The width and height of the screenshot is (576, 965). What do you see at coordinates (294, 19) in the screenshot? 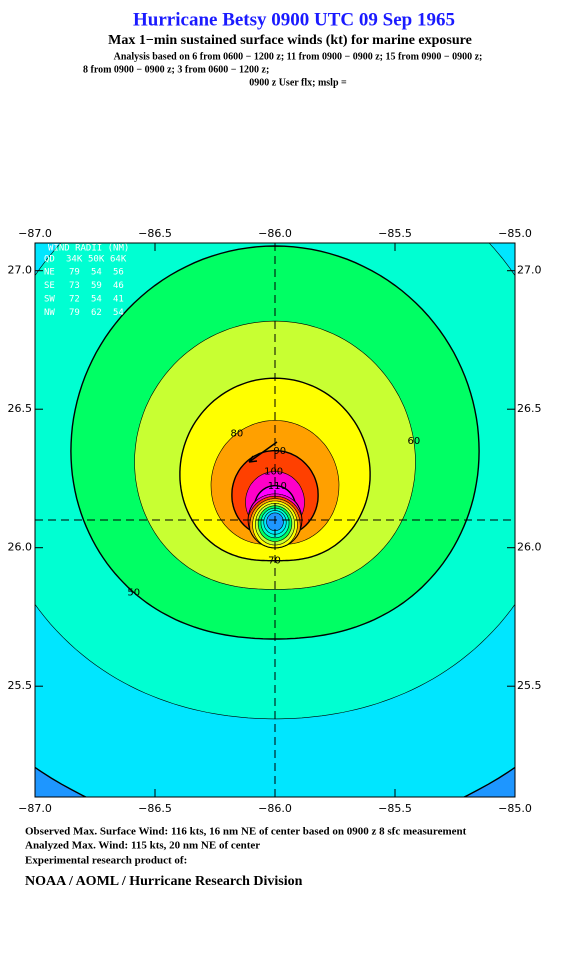
I see `title: Hurricane Betsy 0900 UTC 09 Sep 1965` at bounding box center [294, 19].